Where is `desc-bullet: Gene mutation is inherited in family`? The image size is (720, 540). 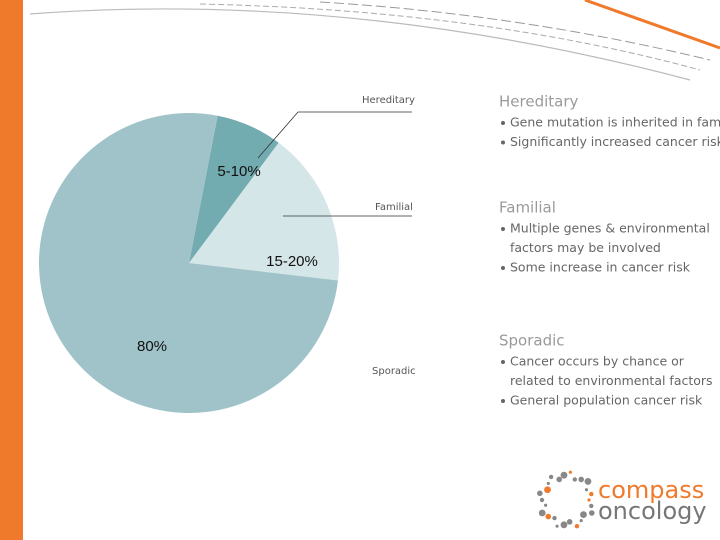
desc-bullet: Gene mutation is inherited in family is located at coordinates (615, 122).